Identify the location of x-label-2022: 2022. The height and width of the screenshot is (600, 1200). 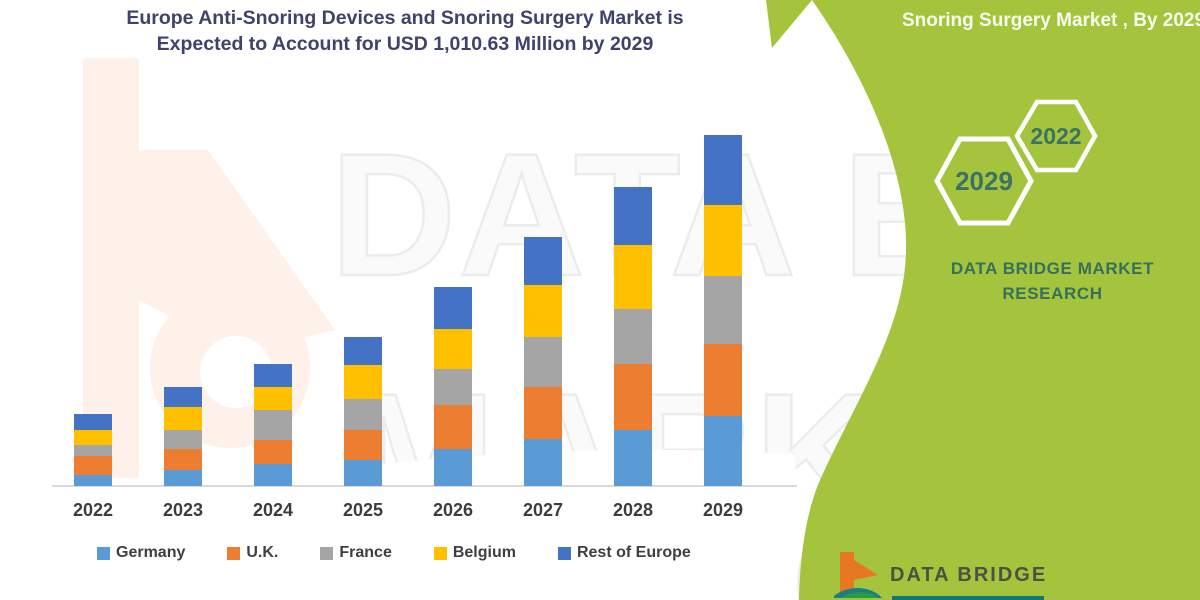
(93, 510).